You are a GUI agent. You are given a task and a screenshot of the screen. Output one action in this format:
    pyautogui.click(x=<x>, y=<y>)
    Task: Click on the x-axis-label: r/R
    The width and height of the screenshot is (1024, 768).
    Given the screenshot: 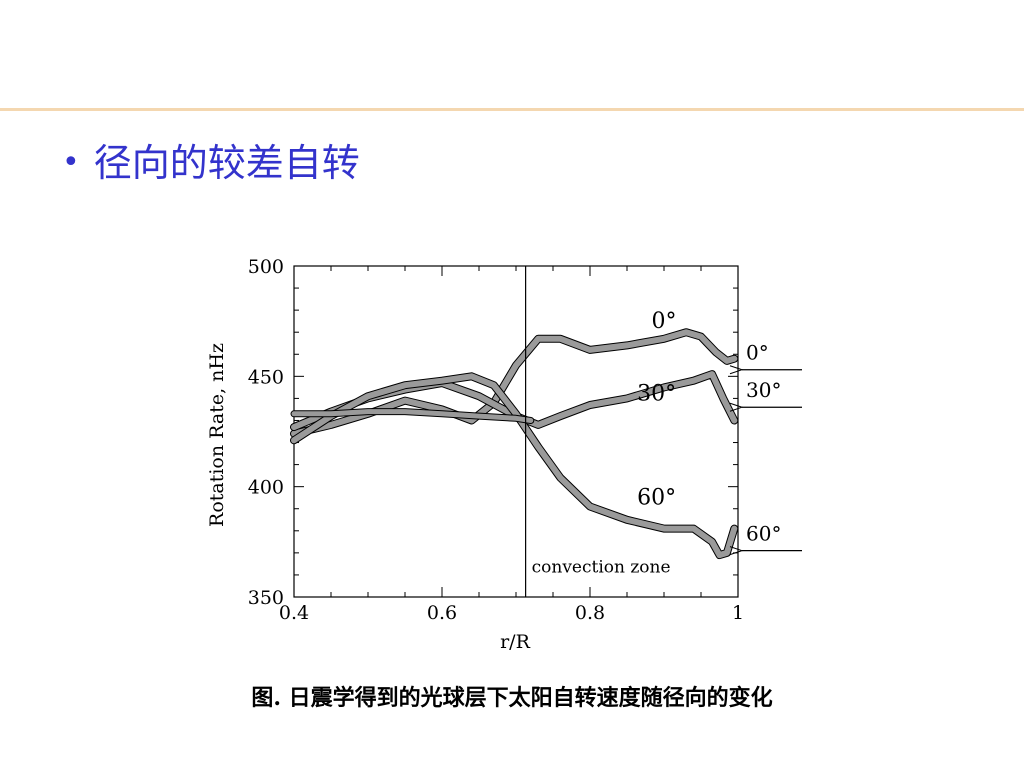 What is the action you would take?
    pyautogui.click(x=515, y=642)
    